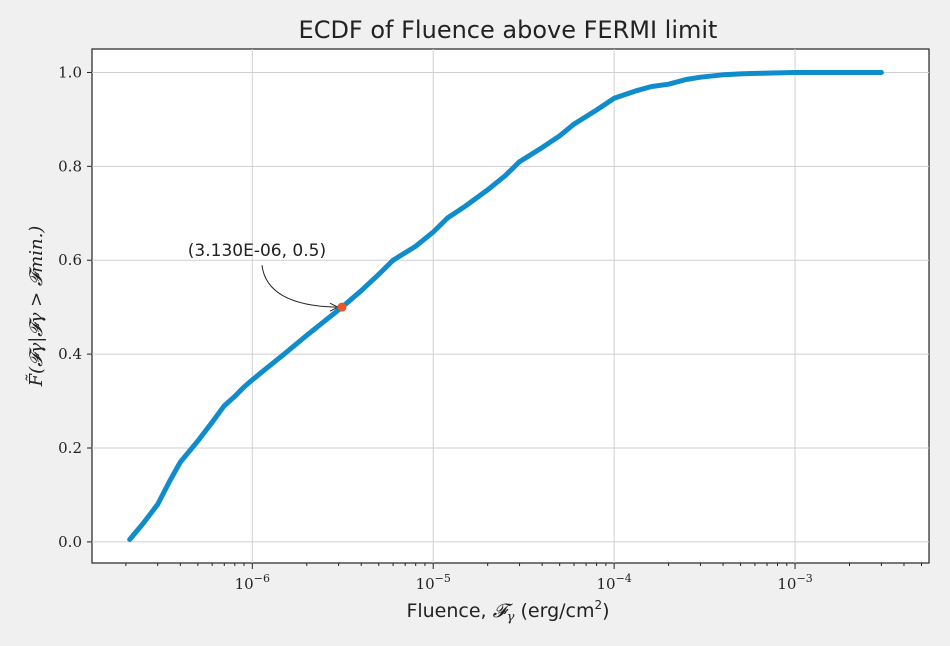  What do you see at coordinates (508, 30) in the screenshot?
I see `chart-title: ECDF of Fluence above FERMI limit` at bounding box center [508, 30].